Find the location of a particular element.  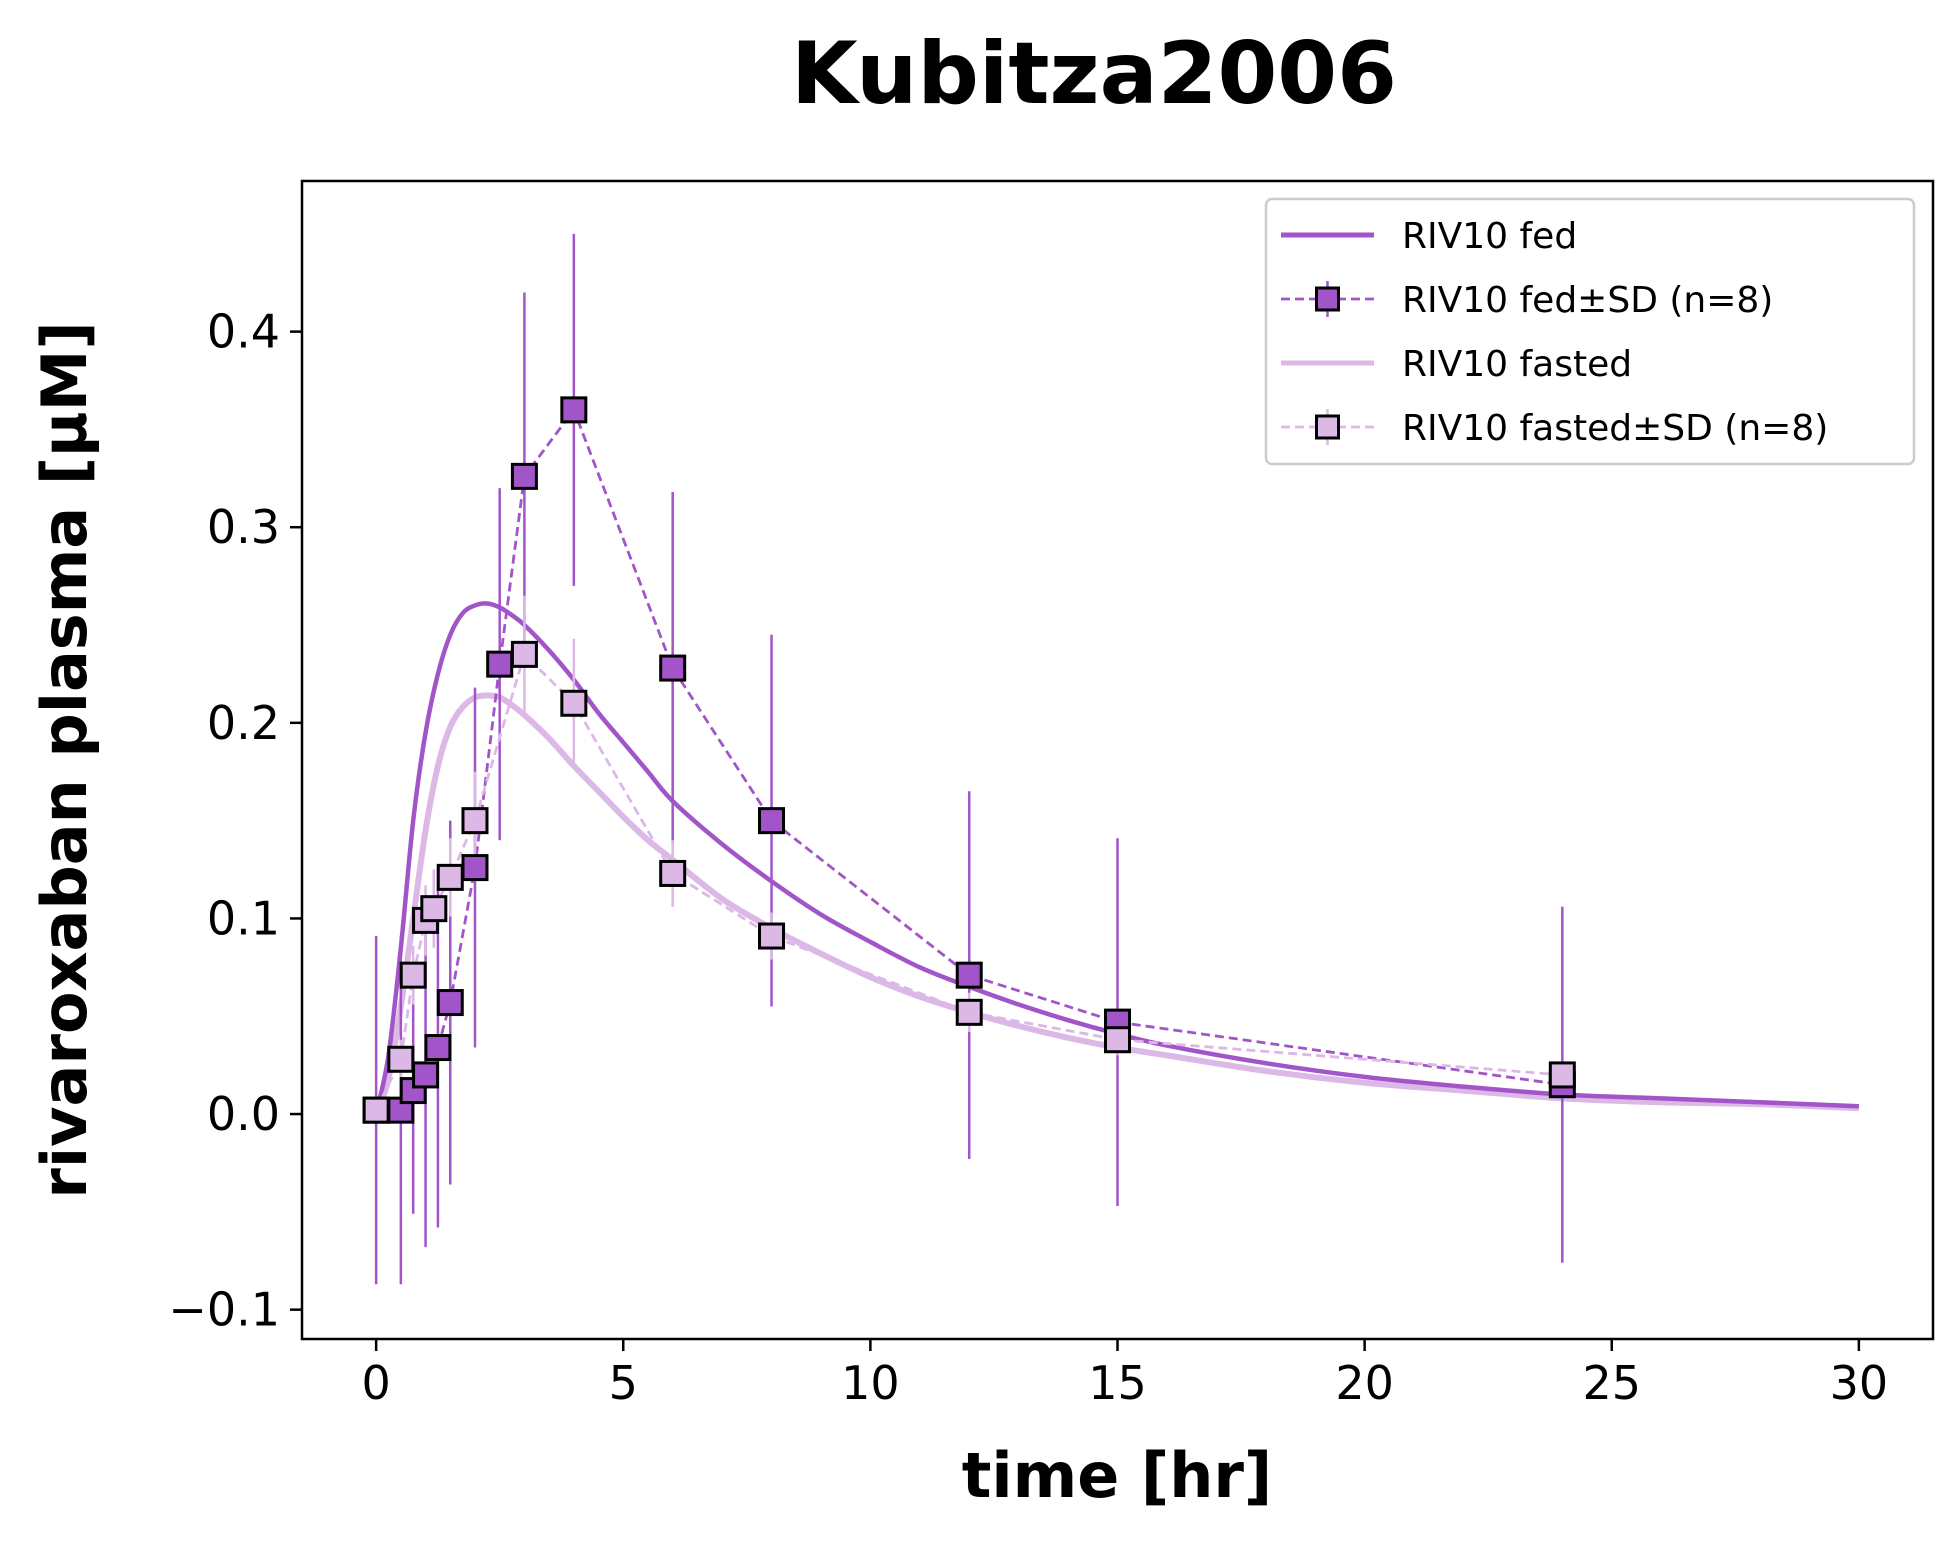

y-tick-label: 0.0 is located at coordinates (243, 1114).